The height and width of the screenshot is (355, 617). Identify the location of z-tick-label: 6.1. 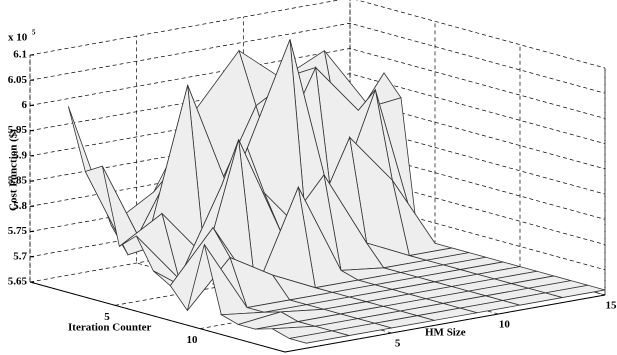
(20, 55).